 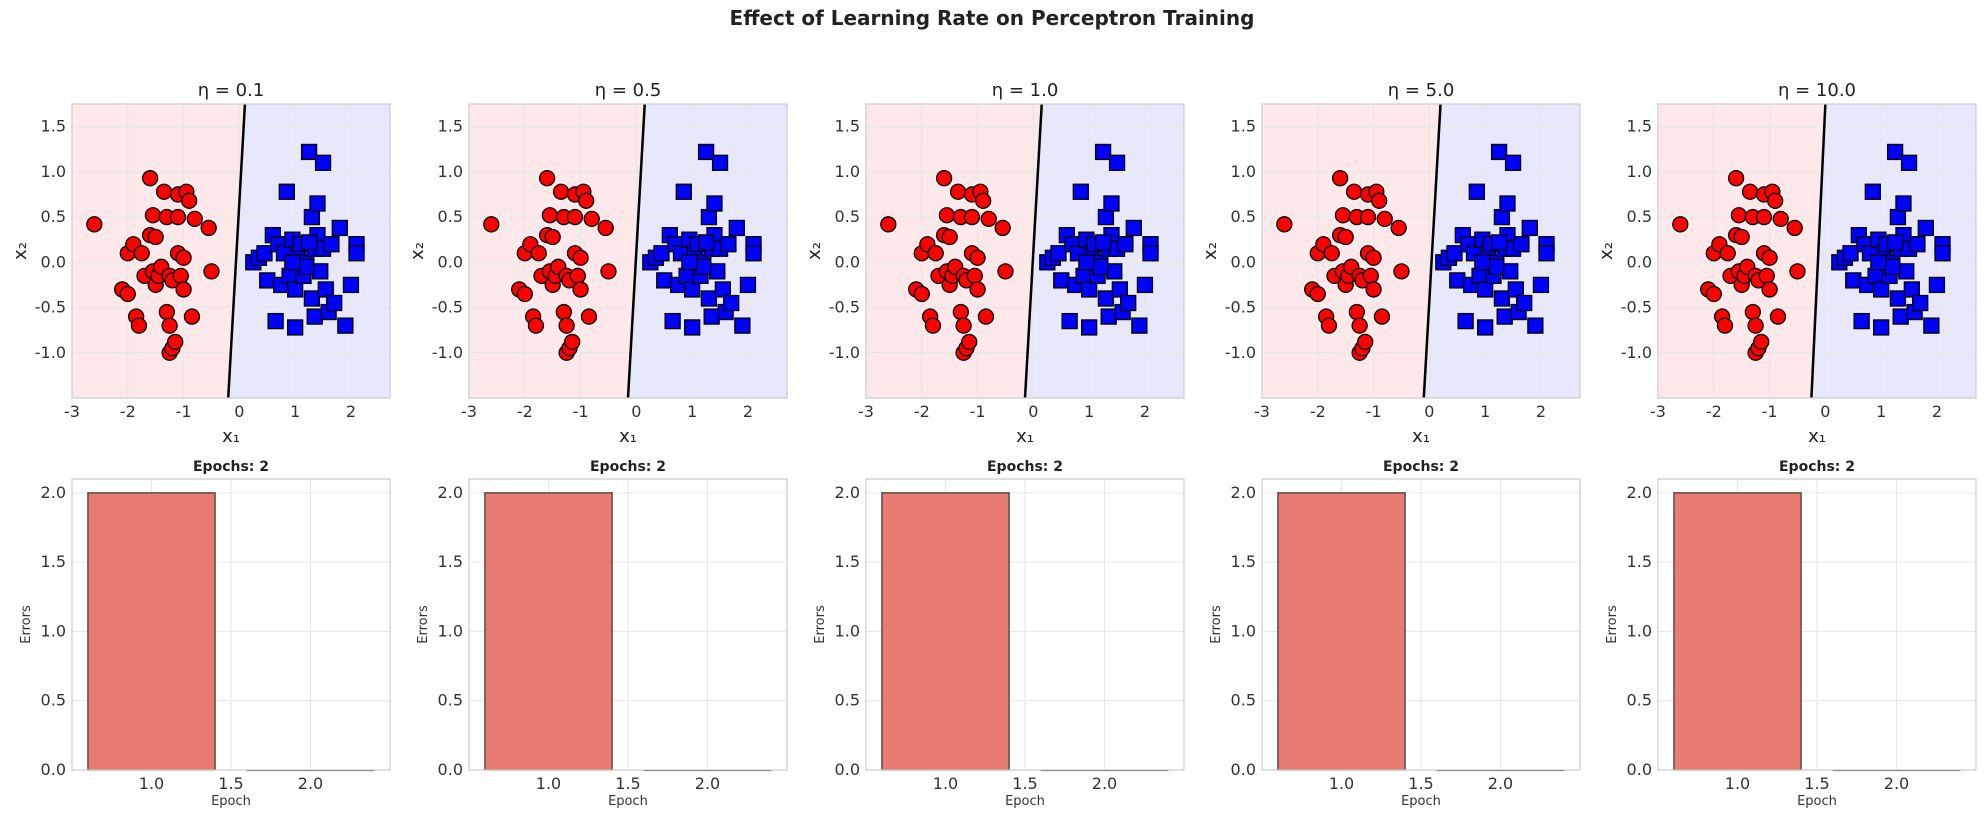 I want to click on y-tick-label: 1.5, so click(x=450, y=126).